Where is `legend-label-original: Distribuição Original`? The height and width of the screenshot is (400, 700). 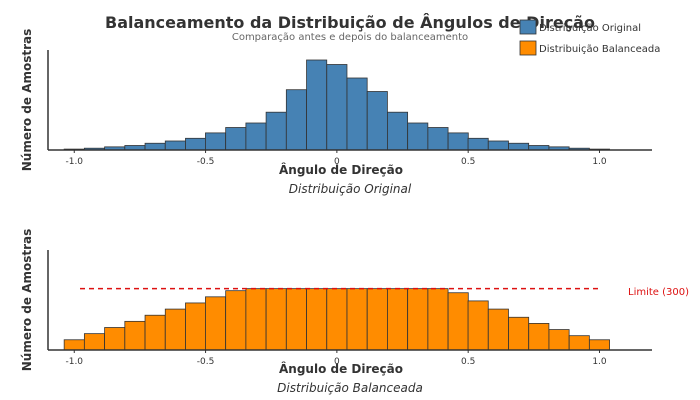
legend-label-original: Distribuição Original is located at coordinates (590, 28).